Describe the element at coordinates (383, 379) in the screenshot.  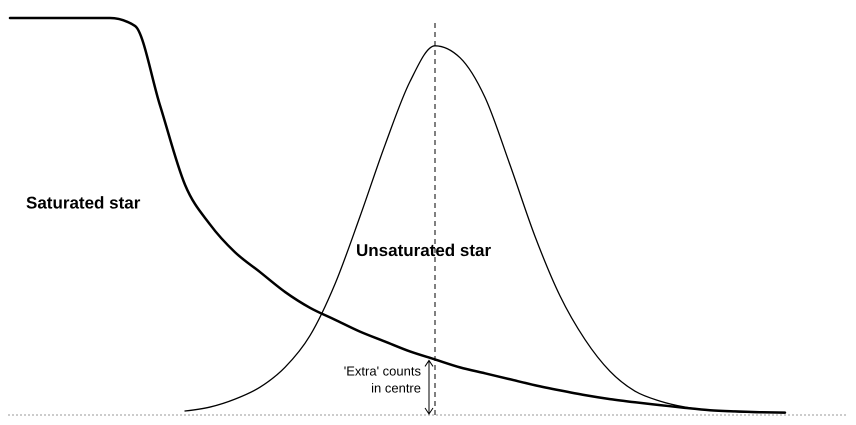
I see `annotation: 'Extra' counts in centre` at that location.